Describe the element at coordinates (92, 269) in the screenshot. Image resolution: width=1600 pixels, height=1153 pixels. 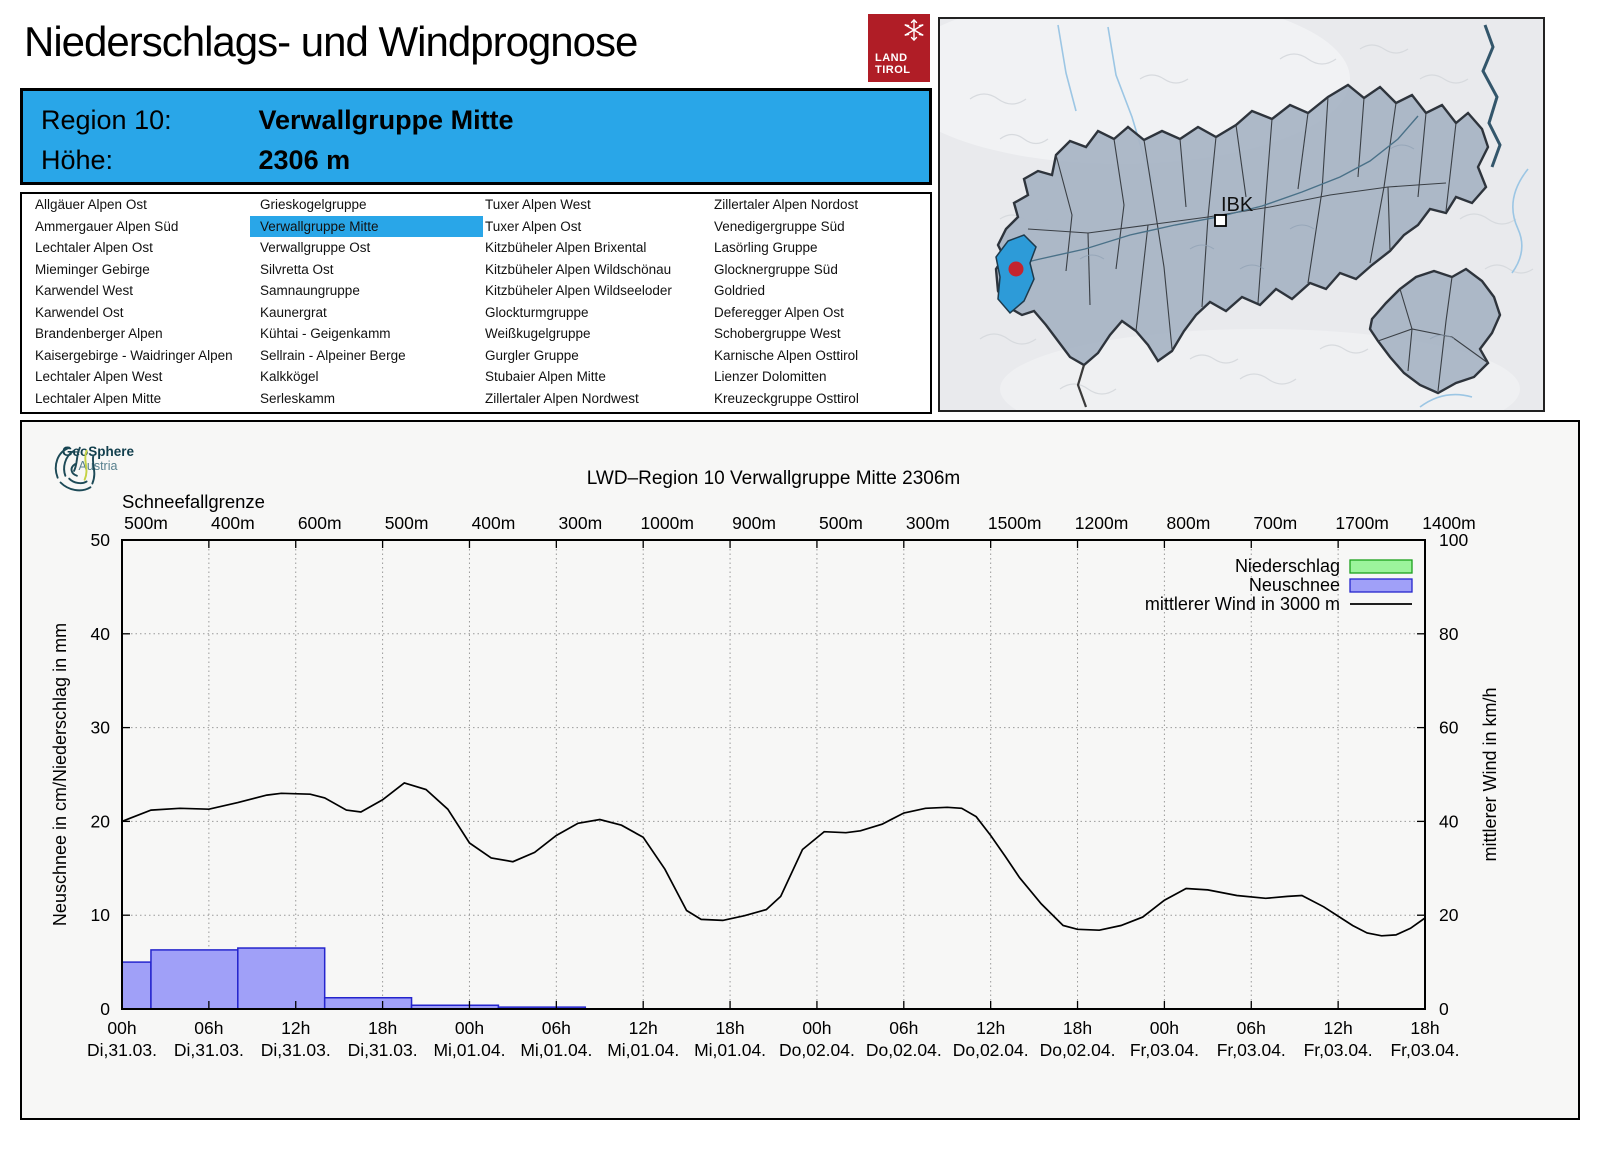
I see `region-list-item: Mieminger Gebirge` at that location.